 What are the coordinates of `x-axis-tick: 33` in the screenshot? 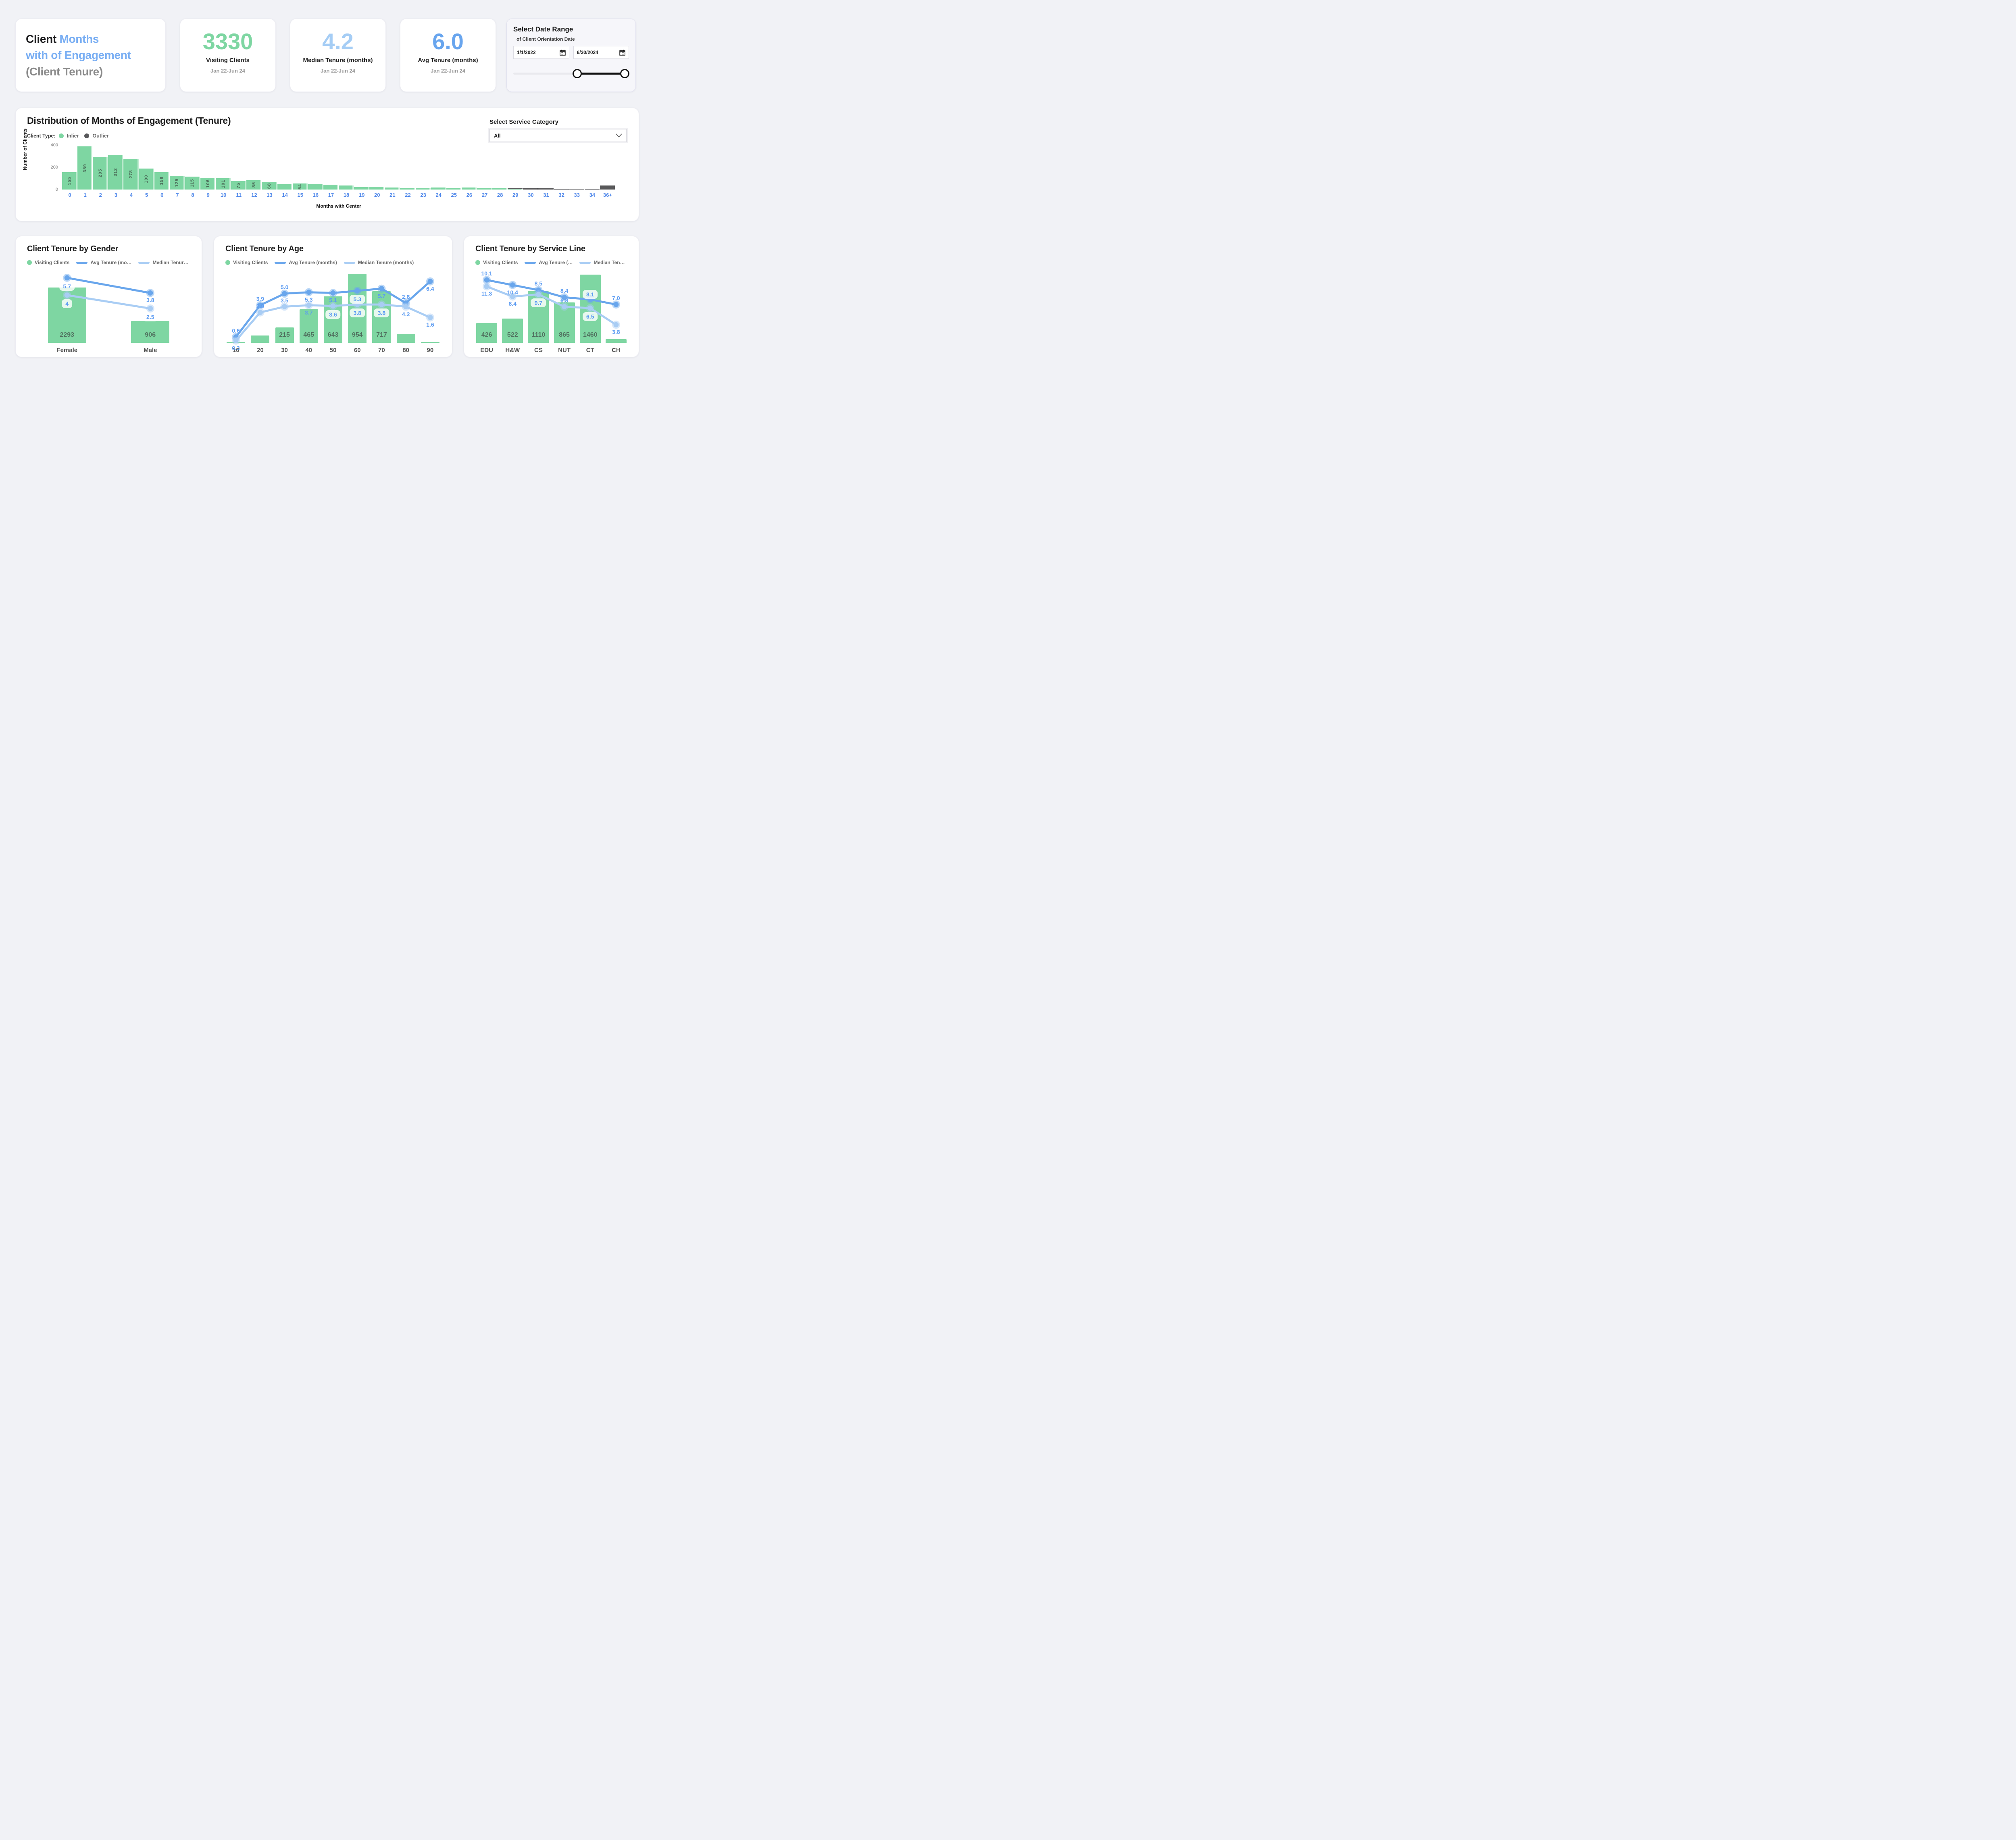 It's located at (577, 195).